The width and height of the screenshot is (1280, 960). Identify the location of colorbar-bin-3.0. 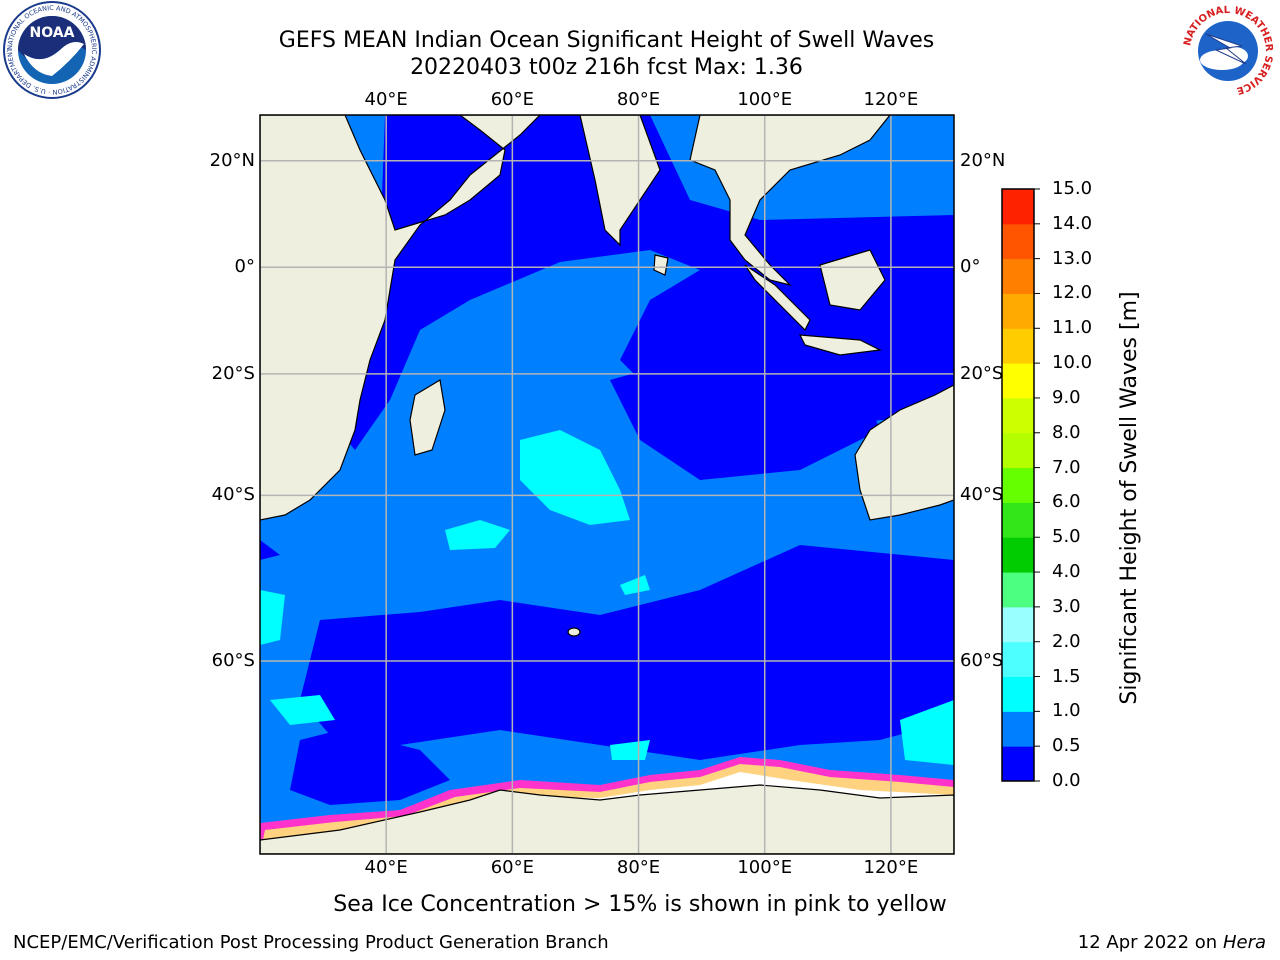
(1018, 590).